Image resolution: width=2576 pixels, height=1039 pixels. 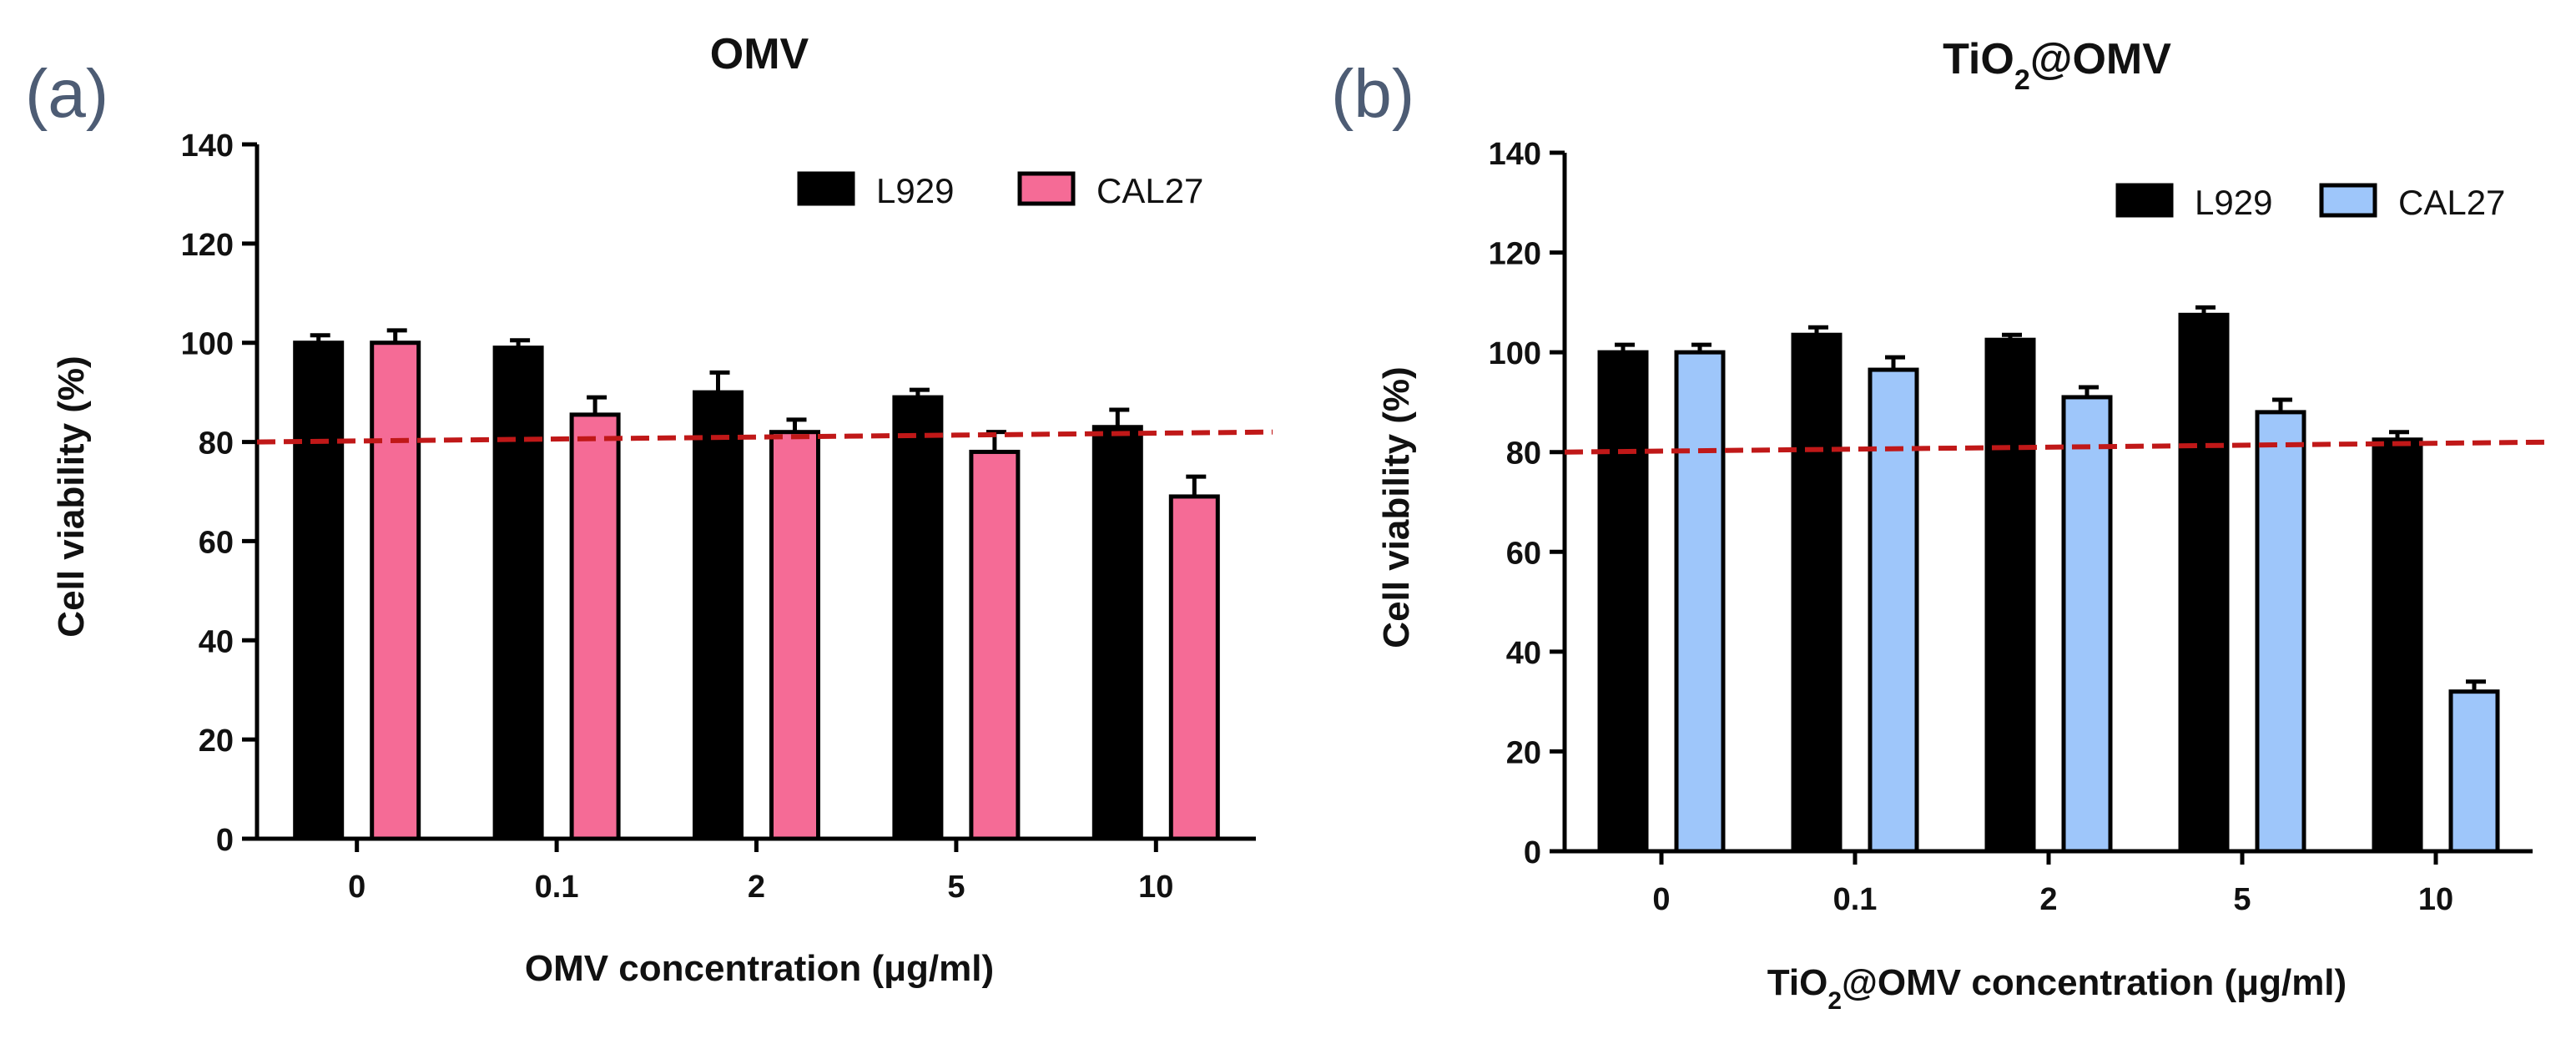 I want to click on panel-a-legend: L929 CAL27, so click(x=1000, y=190).